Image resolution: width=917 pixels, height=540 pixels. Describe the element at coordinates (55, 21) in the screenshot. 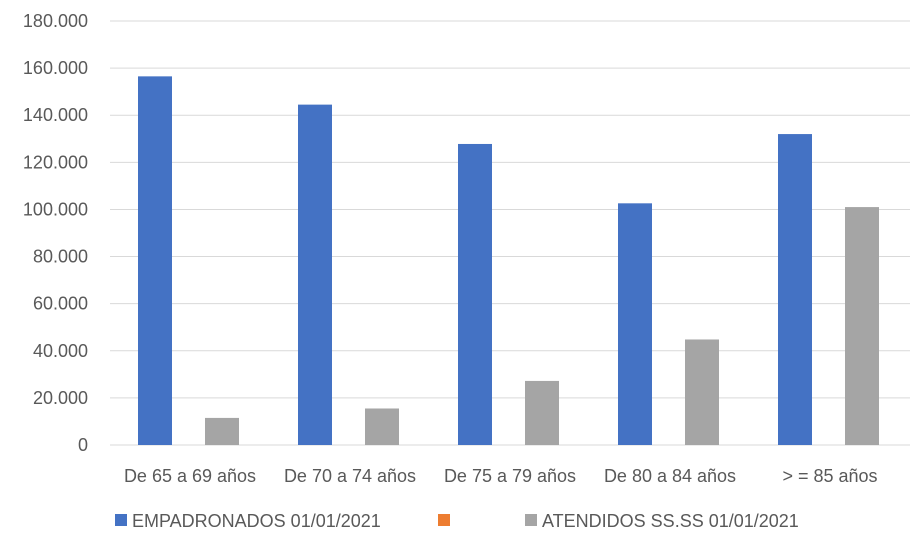

I see `y-tick-label: 180.000` at that location.